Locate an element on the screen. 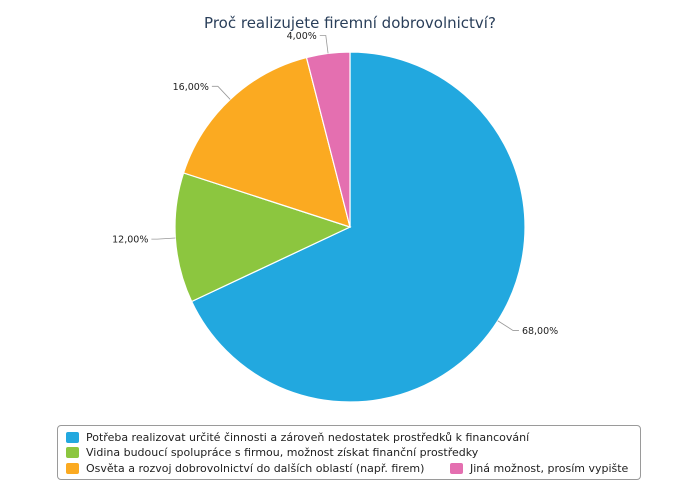 The width and height of the screenshot is (700, 497). data-label: 4,00% is located at coordinates (302, 36).